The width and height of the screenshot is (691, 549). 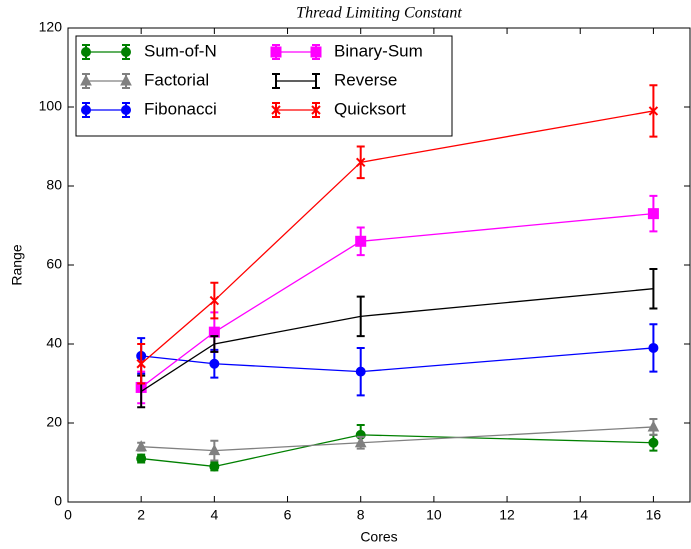 I want to click on x-tick-label: 14, so click(x=580, y=515).